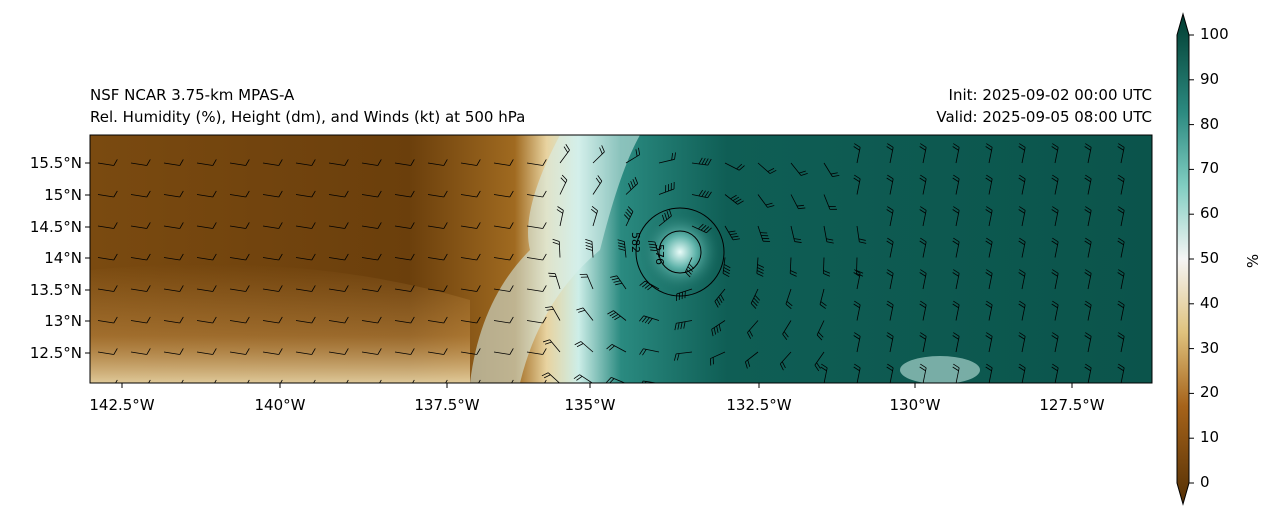 The image size is (1280, 520). What do you see at coordinates (915, 405) in the screenshot?
I see `lon-tick-label: 130°W` at bounding box center [915, 405].